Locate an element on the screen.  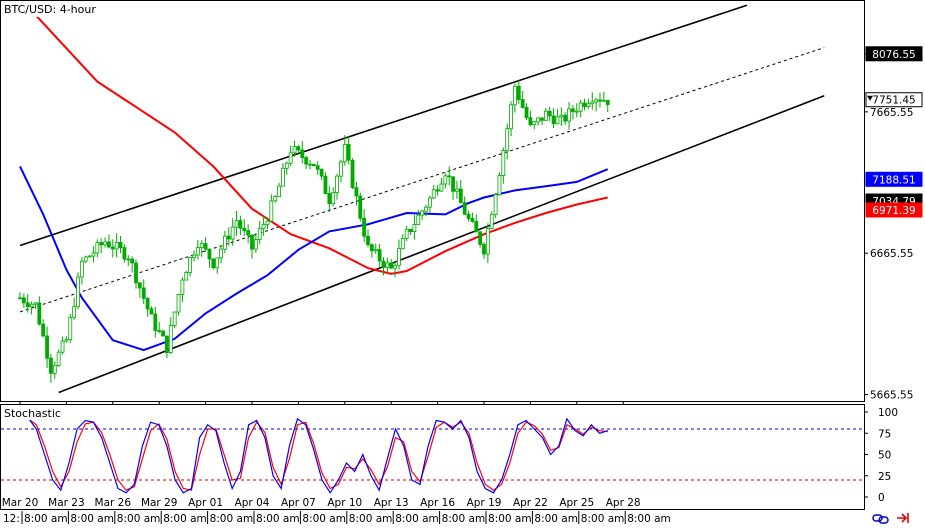
x-tick-label: Apr 19 is located at coordinates (484, 503).